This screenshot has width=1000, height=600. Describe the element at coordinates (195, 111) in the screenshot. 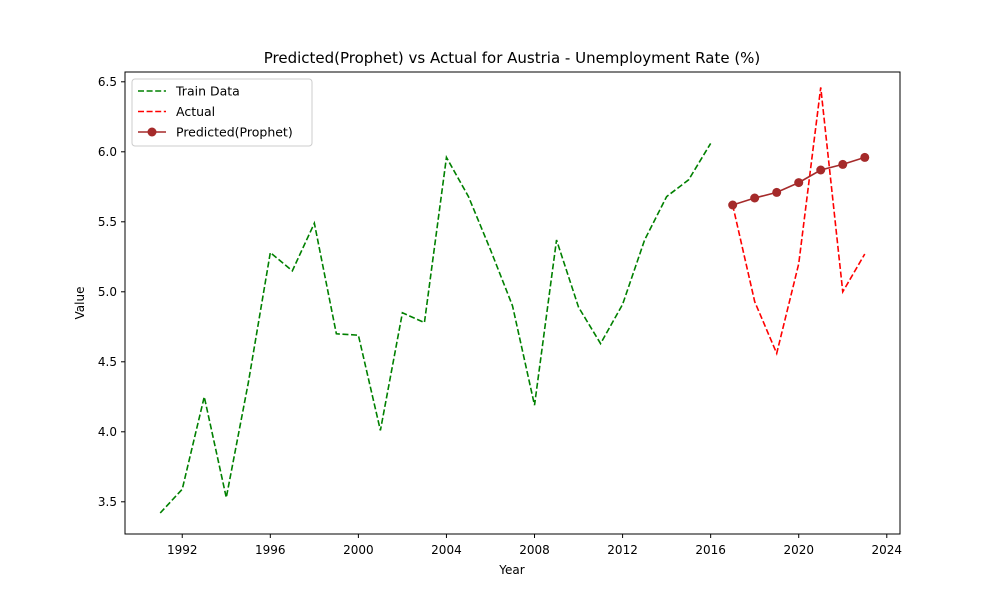

I see `legend-label: Actual` at that location.